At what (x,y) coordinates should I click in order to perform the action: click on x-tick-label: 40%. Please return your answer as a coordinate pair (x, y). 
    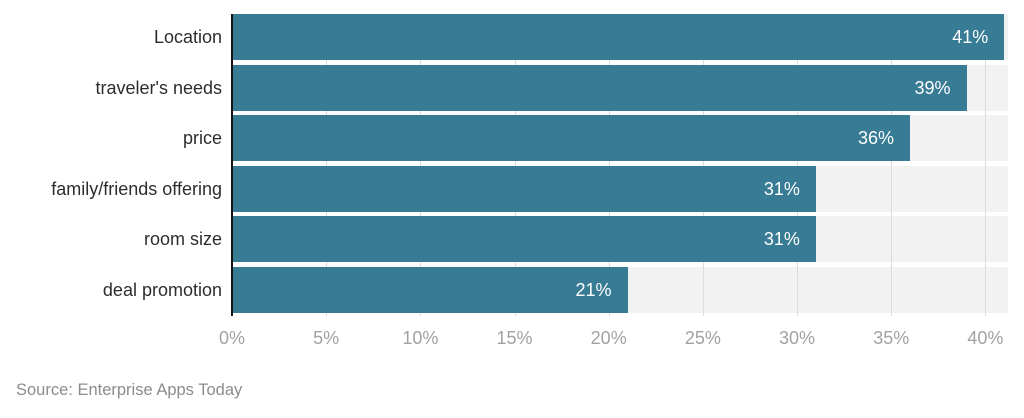
    Looking at the image, I should click on (985, 338).